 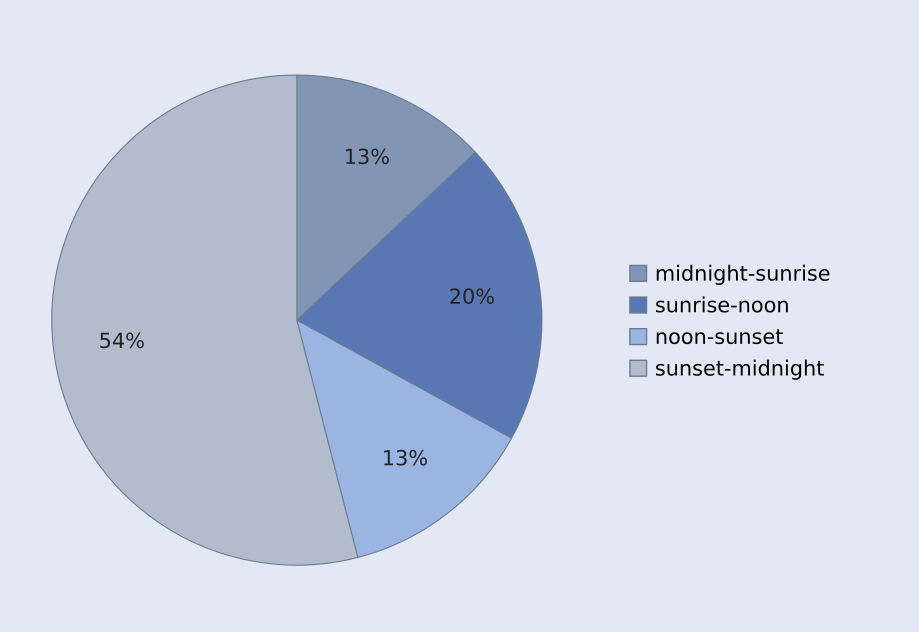 What do you see at coordinates (719, 336) in the screenshot?
I see `legend-label: noon-sunset` at bounding box center [719, 336].